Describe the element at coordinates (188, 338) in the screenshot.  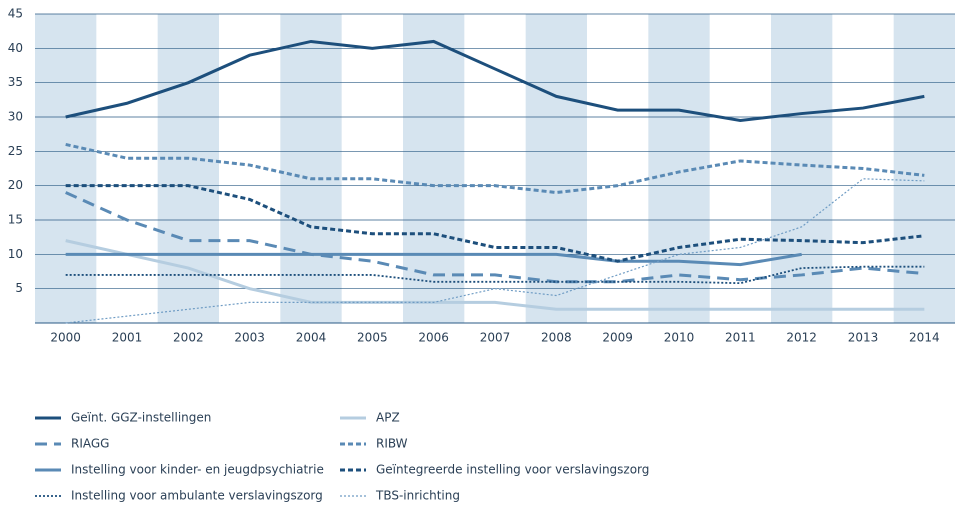
I see `x-tick-label: 2002` at that location.